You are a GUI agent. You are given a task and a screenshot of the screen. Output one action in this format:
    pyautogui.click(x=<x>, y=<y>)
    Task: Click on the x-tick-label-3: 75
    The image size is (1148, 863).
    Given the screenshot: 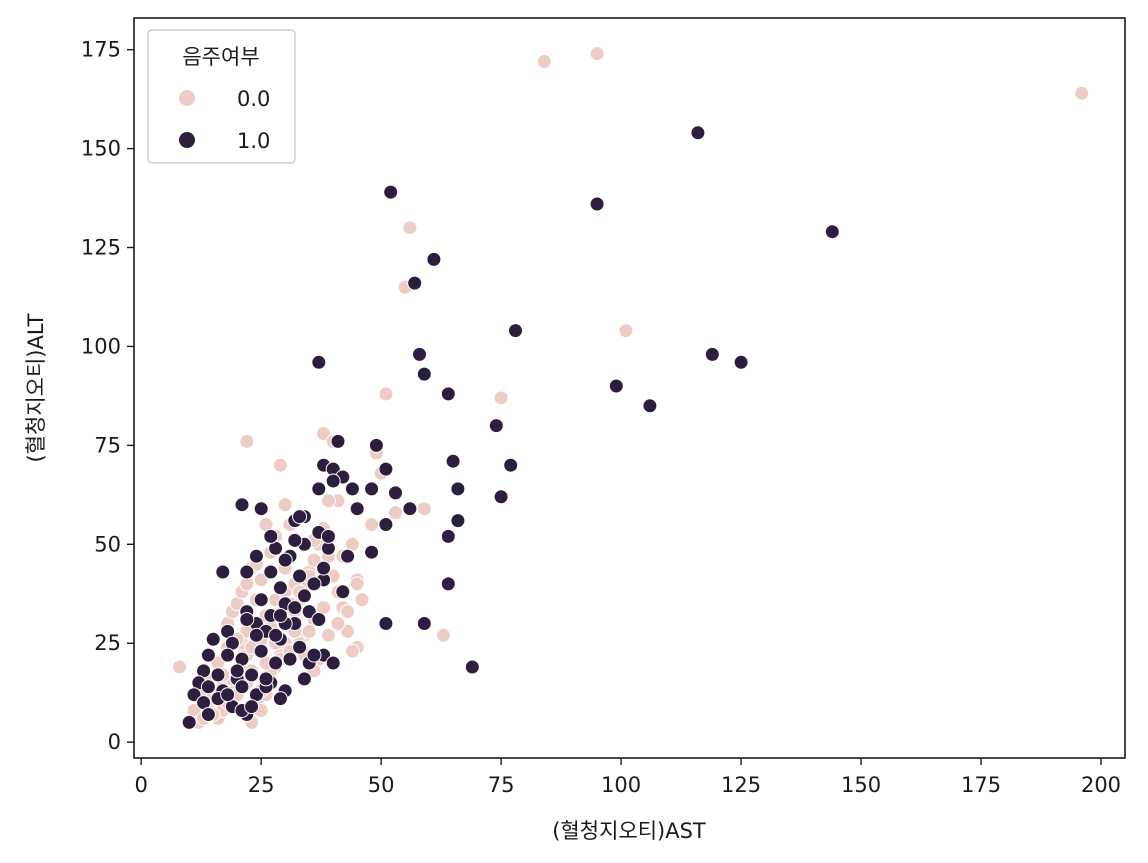 What is the action you would take?
    pyautogui.click(x=501, y=785)
    